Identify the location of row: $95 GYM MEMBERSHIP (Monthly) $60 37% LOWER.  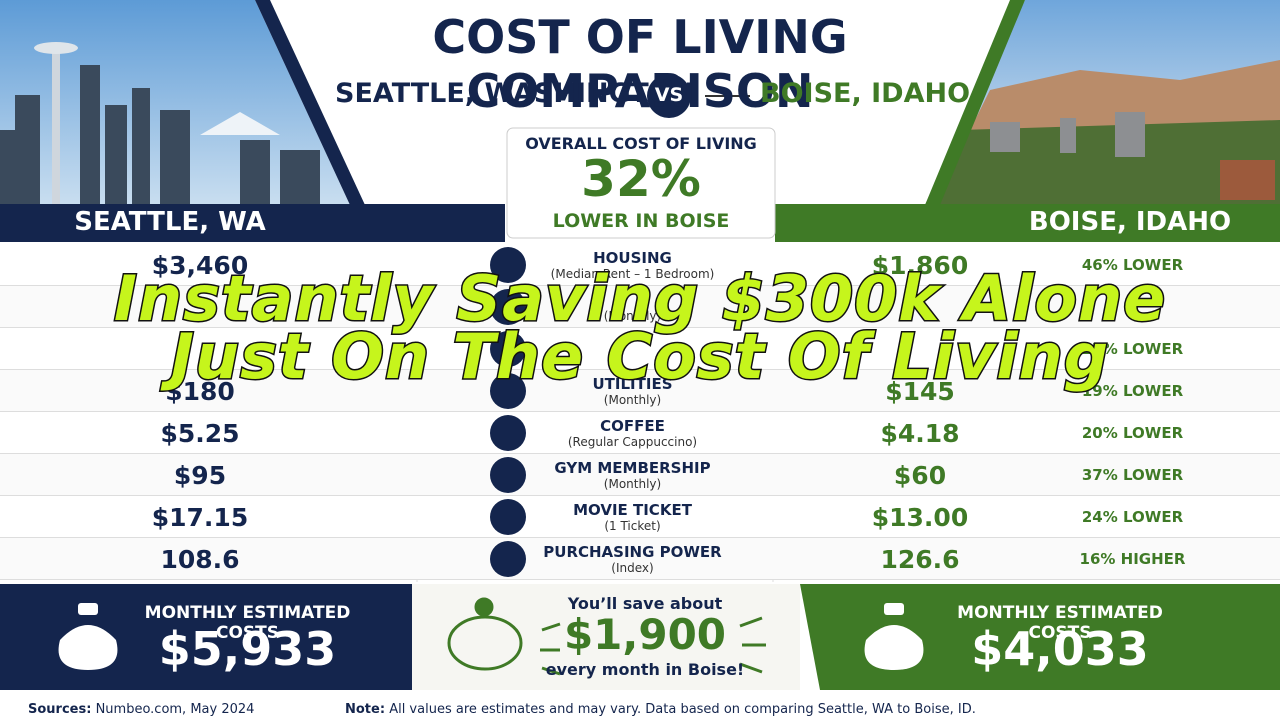
(640, 475).